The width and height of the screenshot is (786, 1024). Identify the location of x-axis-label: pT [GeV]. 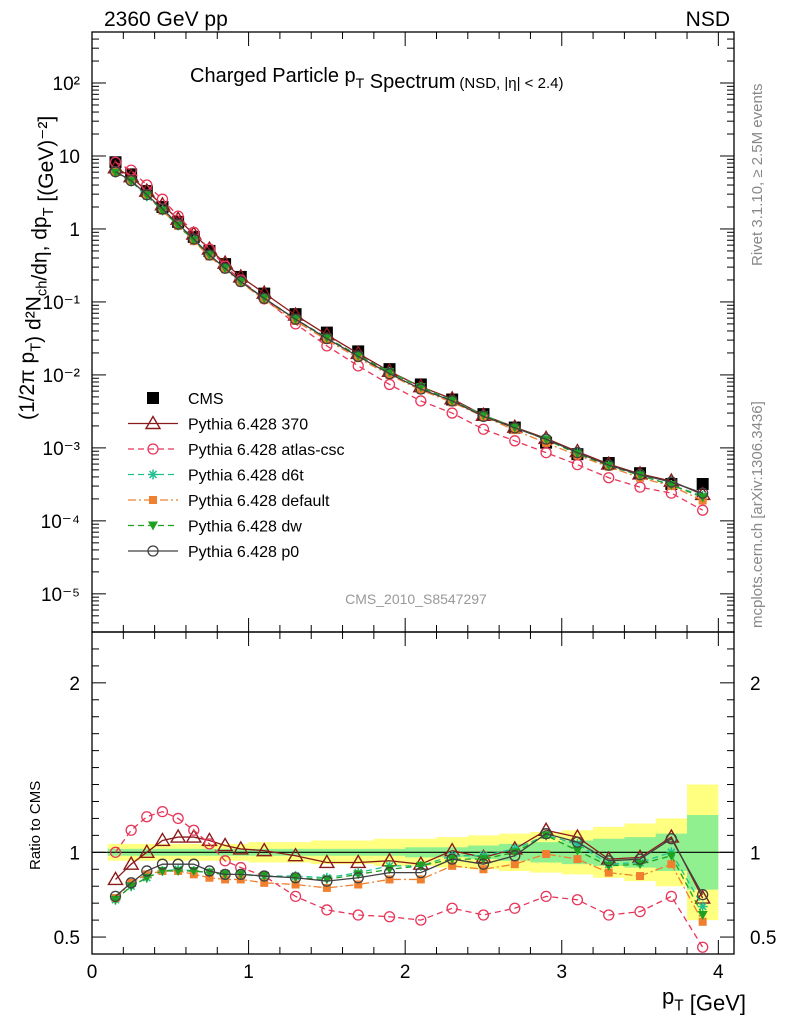
(704, 1000).